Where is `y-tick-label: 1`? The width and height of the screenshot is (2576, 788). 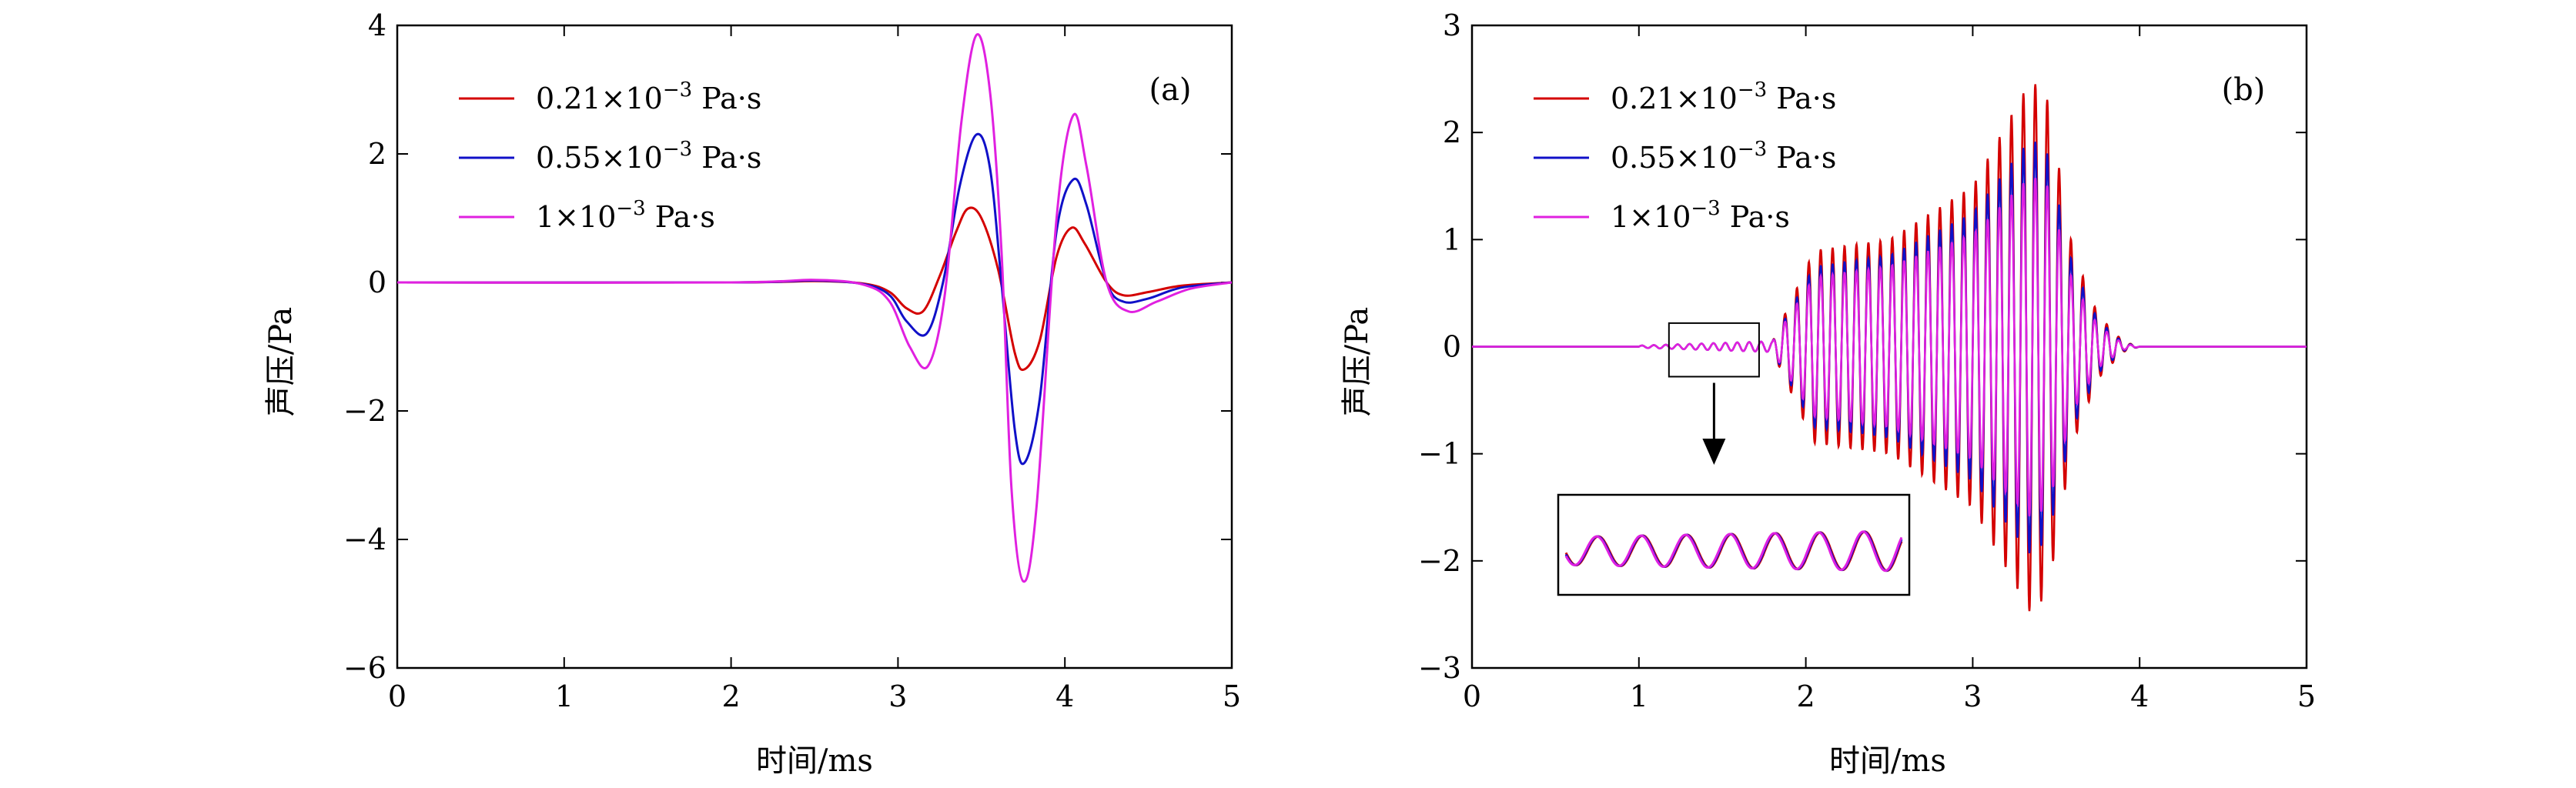
y-tick-label: 1 is located at coordinates (1452, 239).